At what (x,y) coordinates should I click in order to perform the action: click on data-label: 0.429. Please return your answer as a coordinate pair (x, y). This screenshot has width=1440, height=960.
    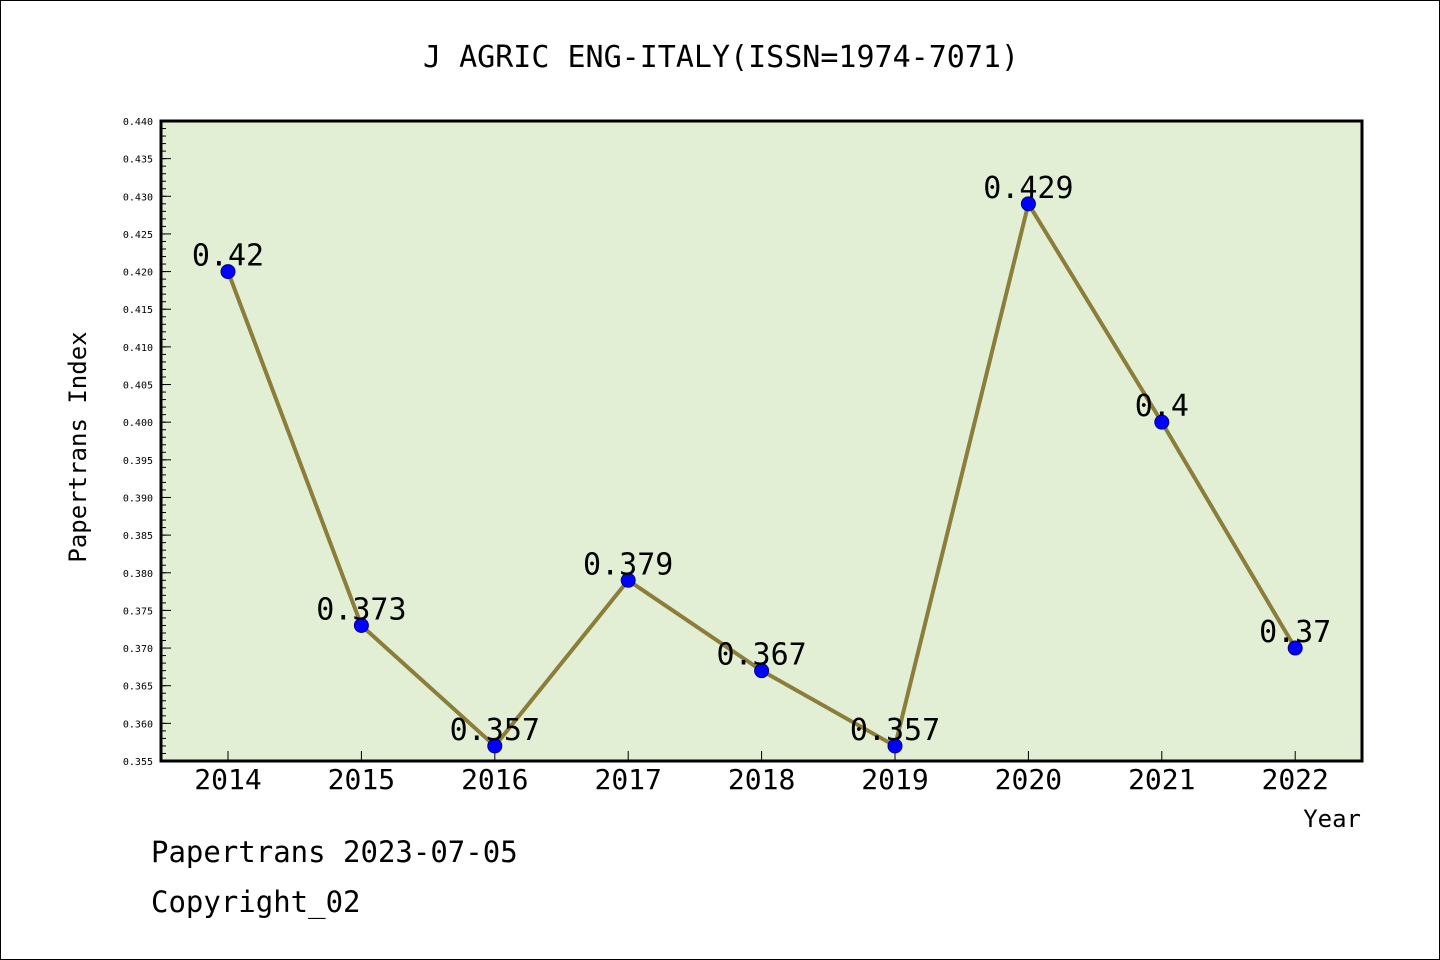
    Looking at the image, I should click on (1028, 188).